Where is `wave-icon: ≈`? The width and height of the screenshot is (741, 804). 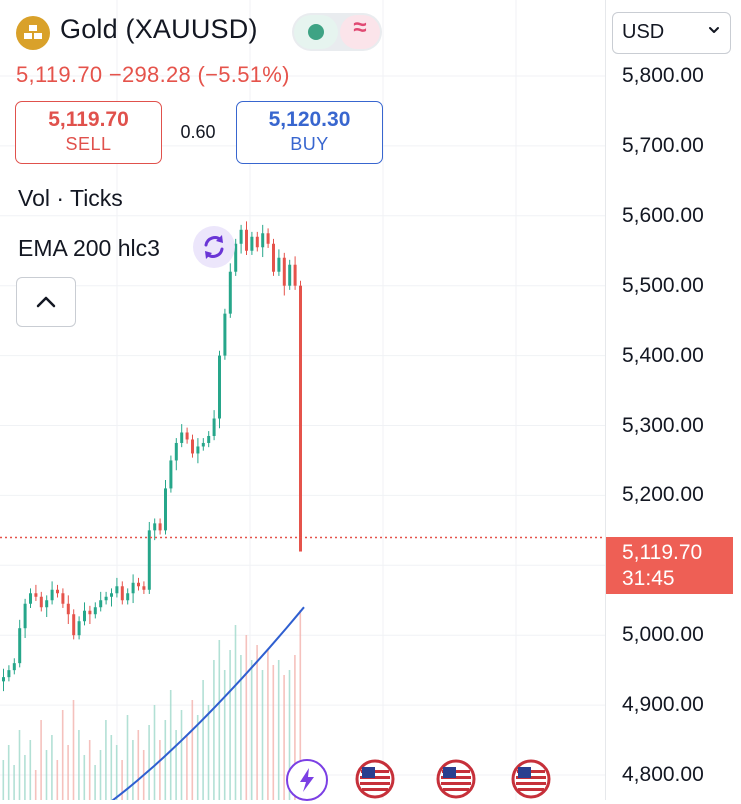 wave-icon: ≈ is located at coordinates (360, 27).